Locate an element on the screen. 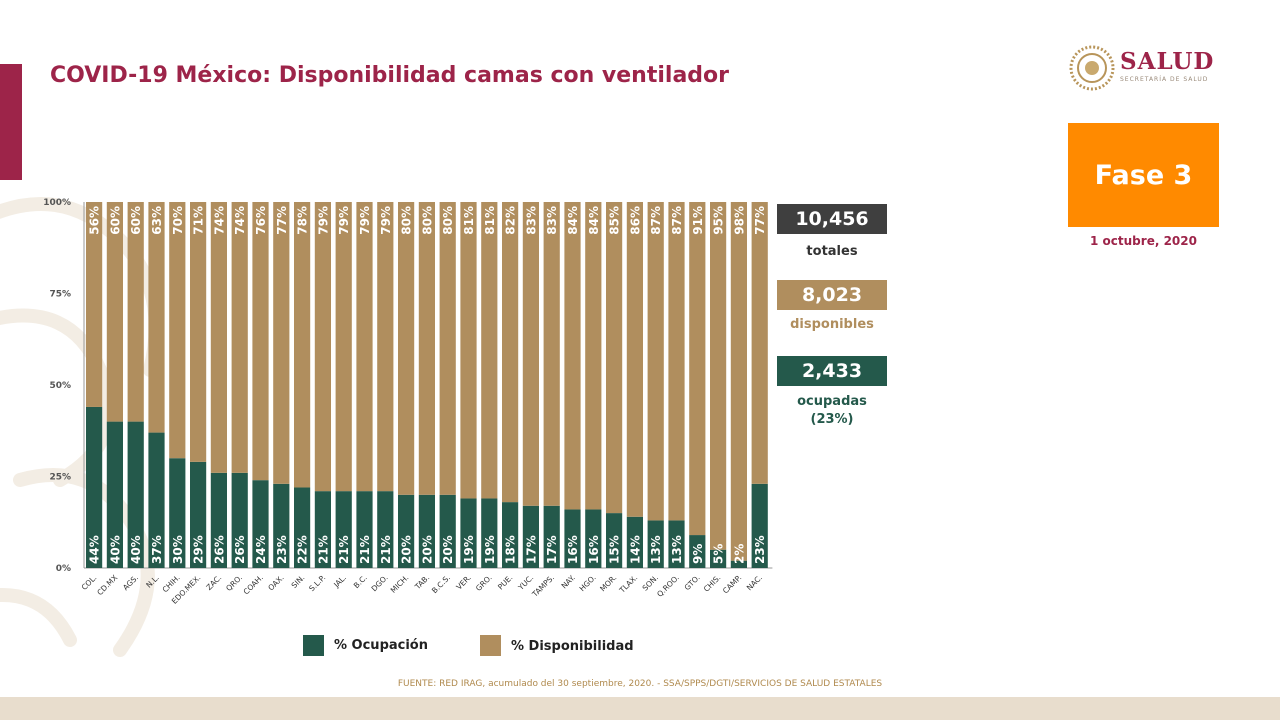 The image size is (1280, 720). x-tick-label: Q.ROO. is located at coordinates (668, 586).